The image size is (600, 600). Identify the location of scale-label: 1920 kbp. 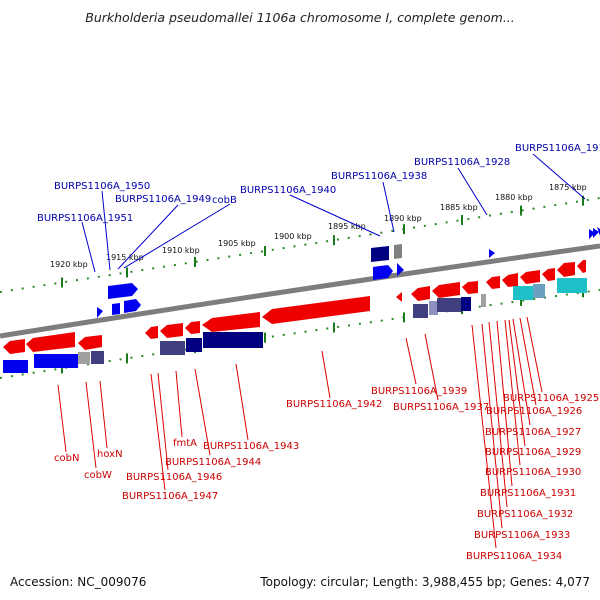
(69, 264).